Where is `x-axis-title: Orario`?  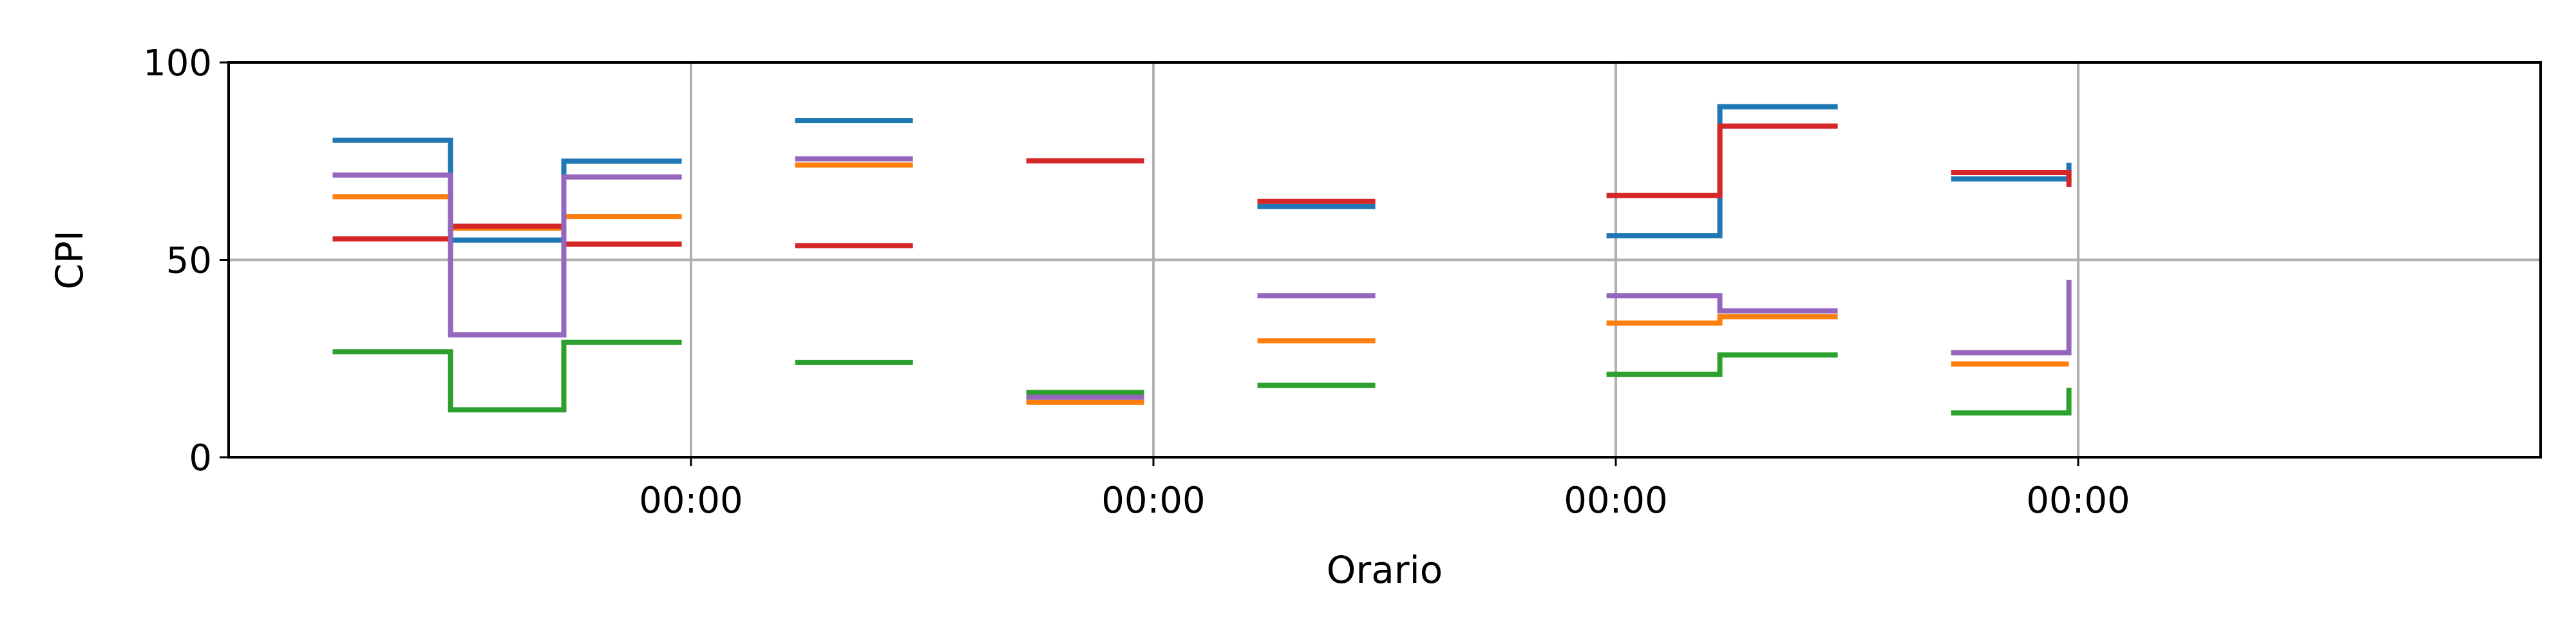
x-axis-title: Orario is located at coordinates (1385, 570).